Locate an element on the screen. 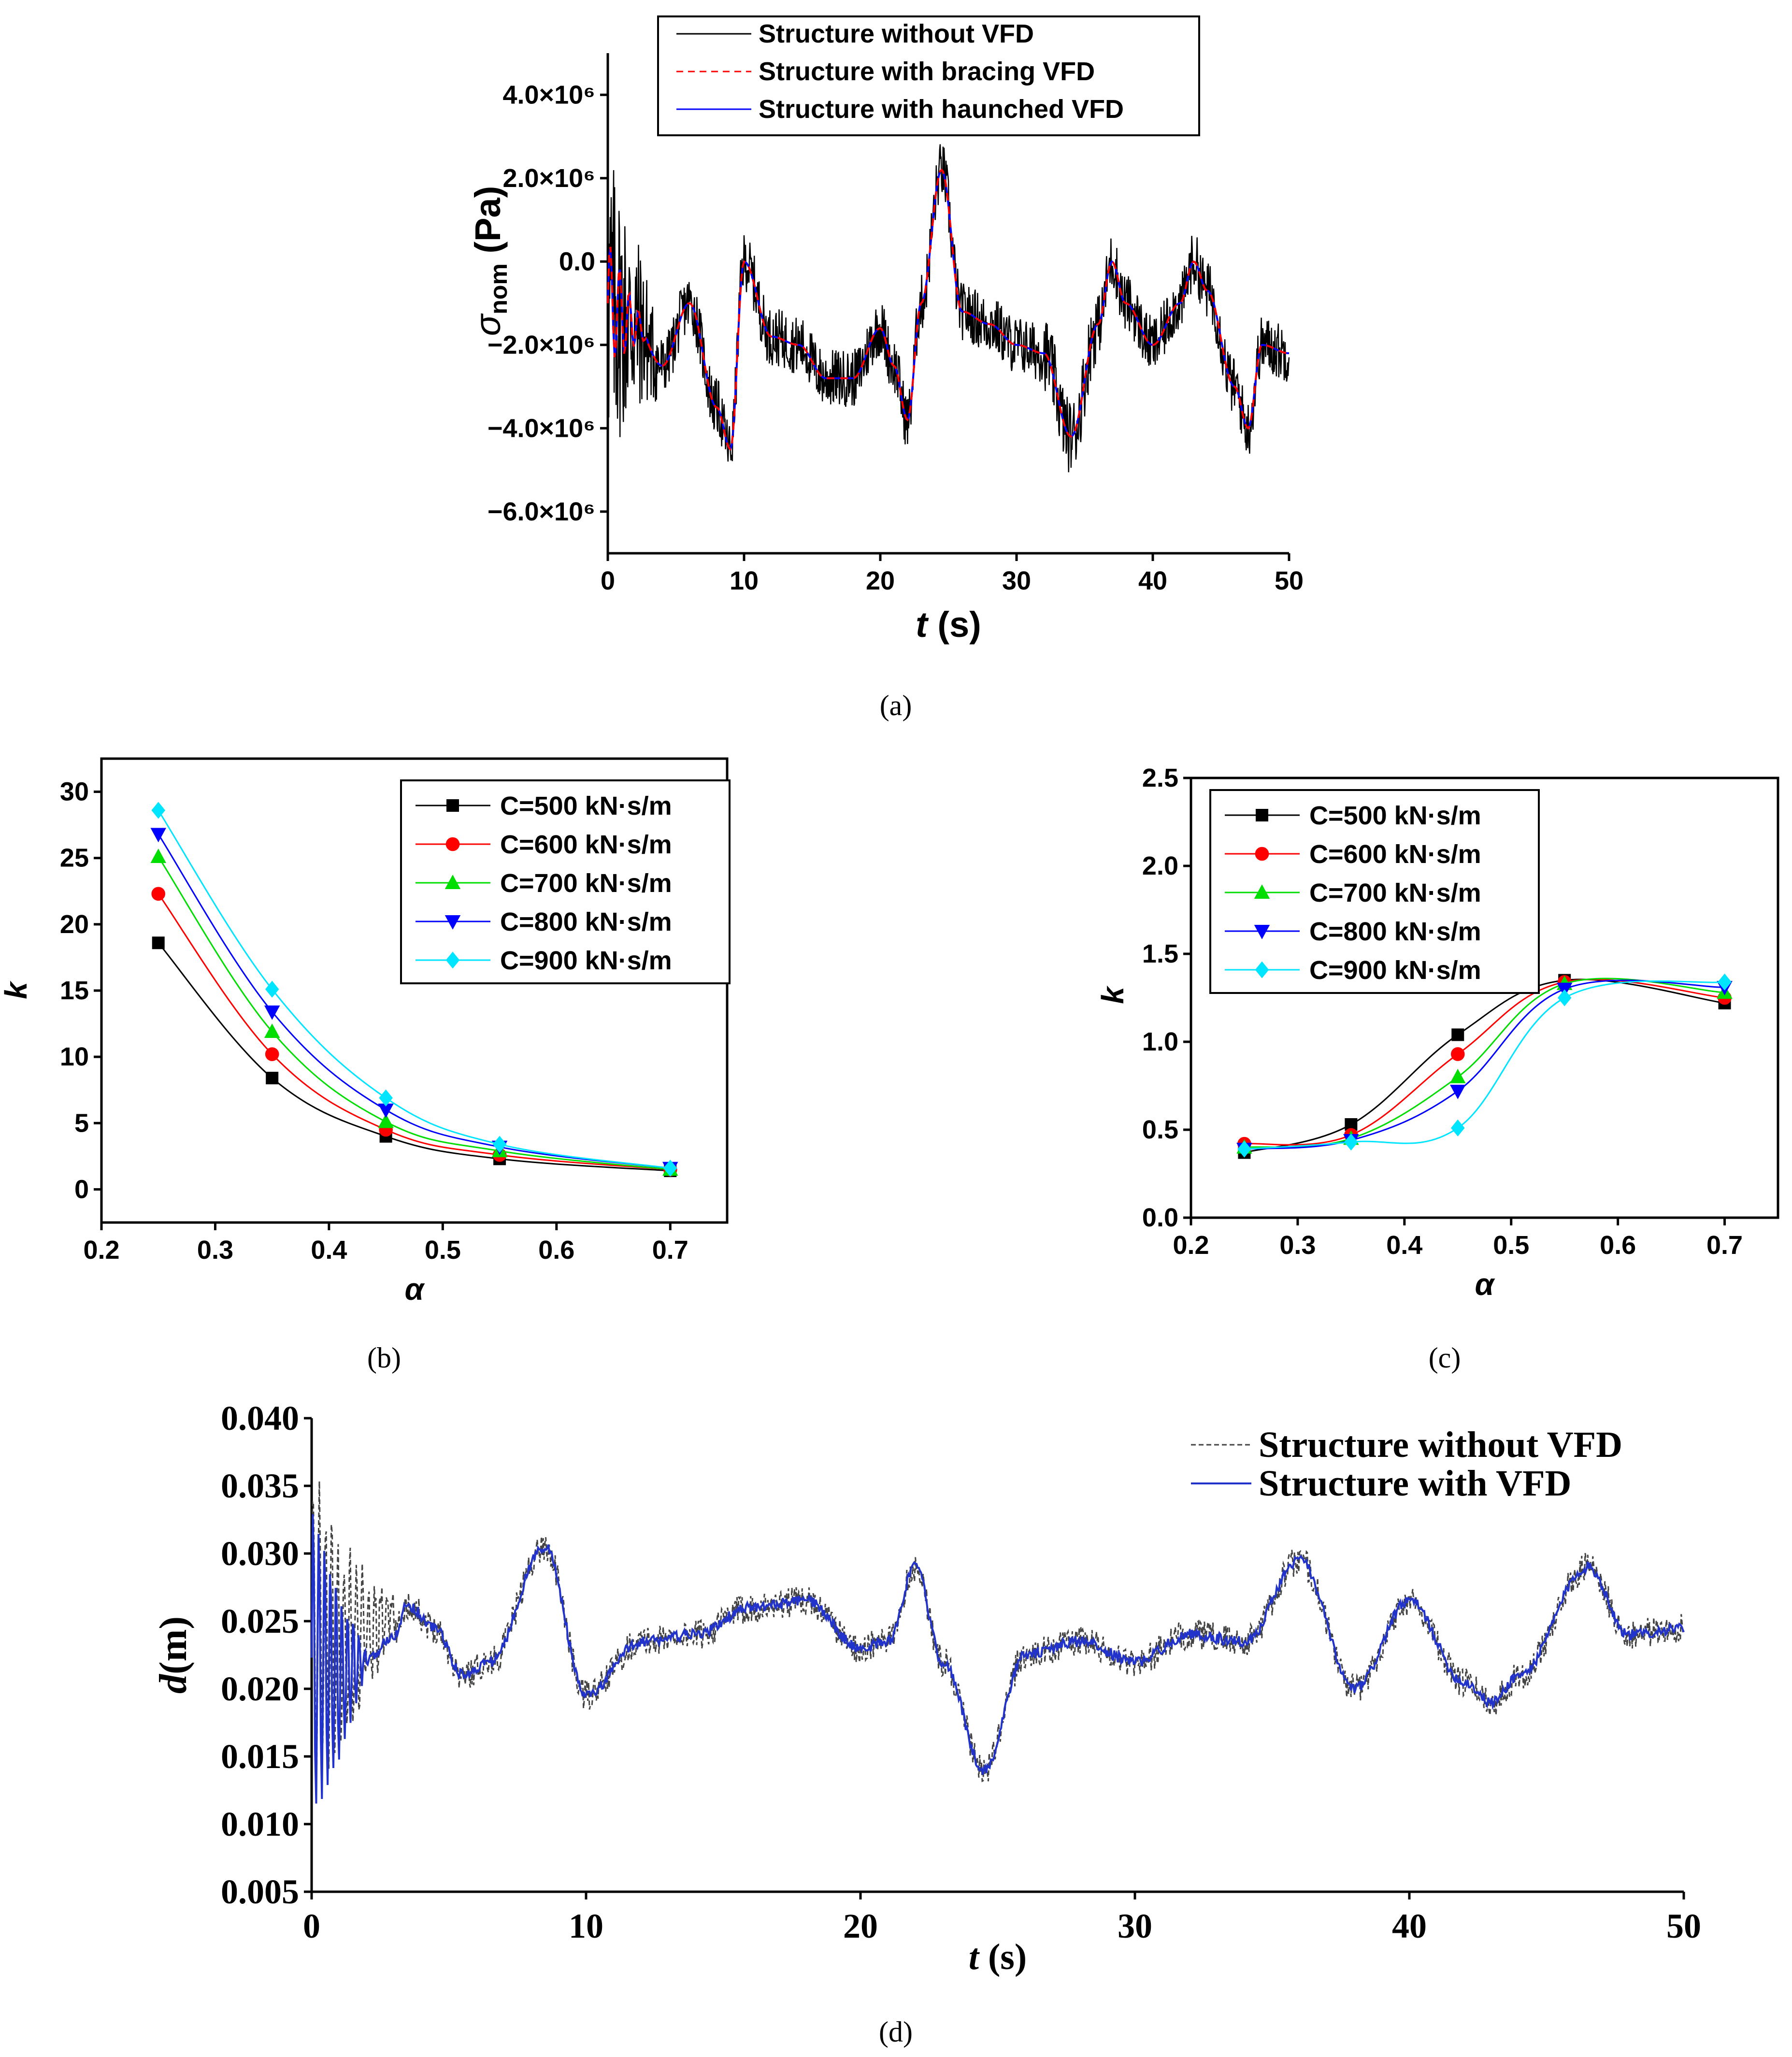  y-tick-label: 10 is located at coordinates (74, 1056).